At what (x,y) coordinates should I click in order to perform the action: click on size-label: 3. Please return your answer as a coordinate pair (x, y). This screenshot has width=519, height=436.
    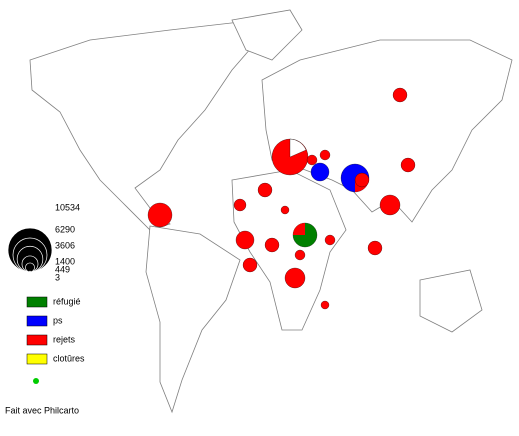
    Looking at the image, I should click on (57, 277).